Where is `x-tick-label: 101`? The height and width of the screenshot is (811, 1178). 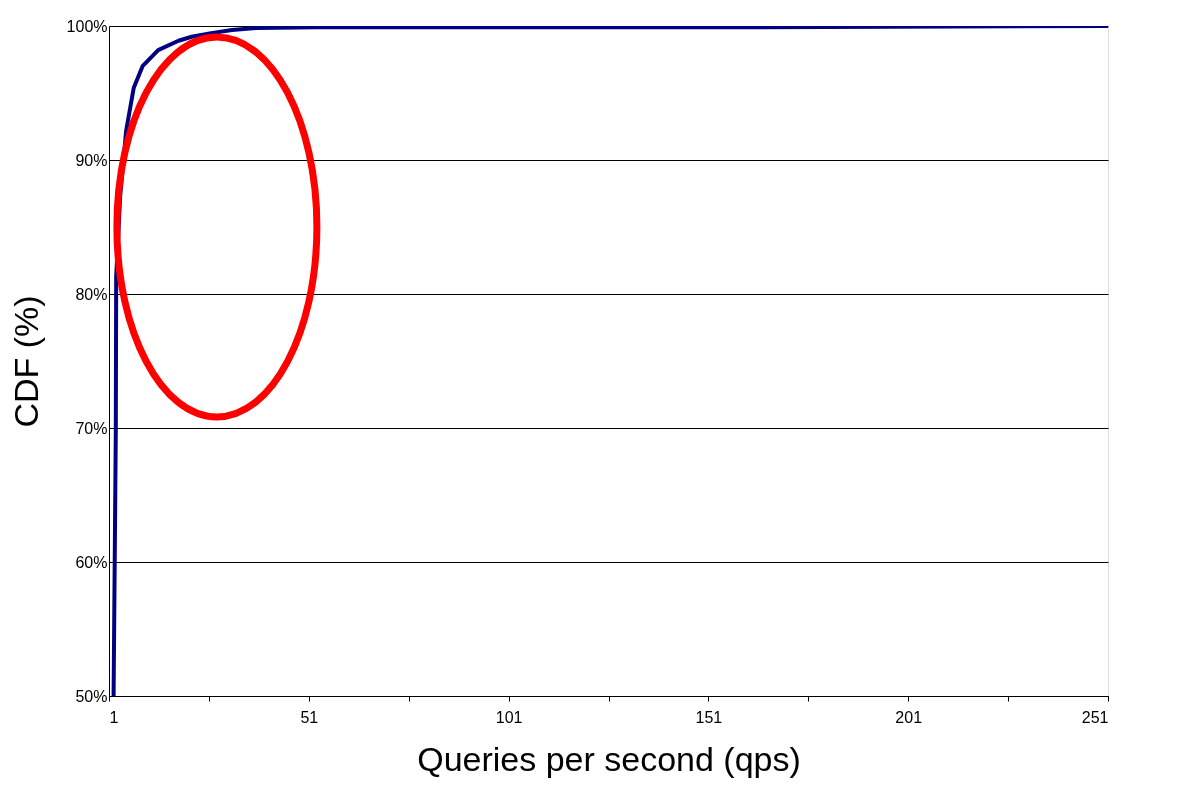
x-tick-label: 101 is located at coordinates (509, 717).